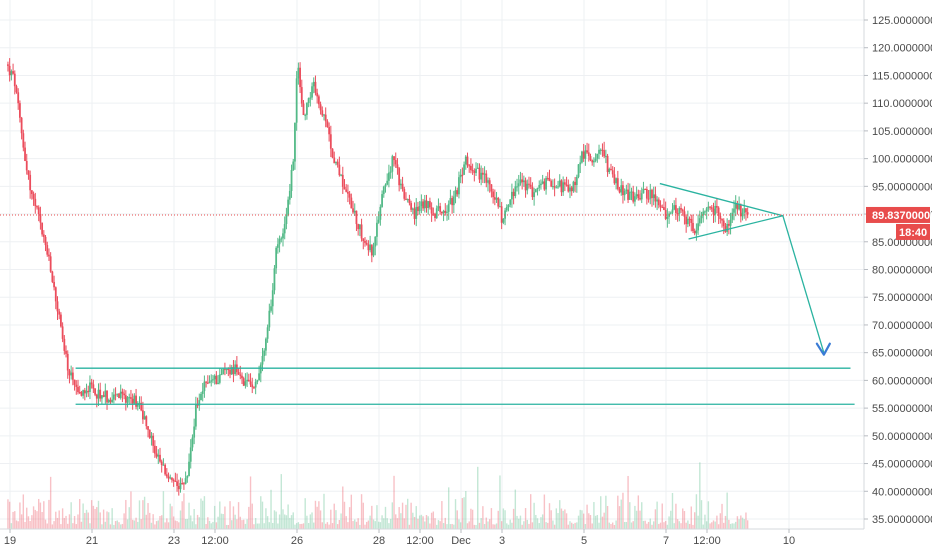  Describe the element at coordinates (803, 284) in the screenshot. I see `projection-line` at that location.